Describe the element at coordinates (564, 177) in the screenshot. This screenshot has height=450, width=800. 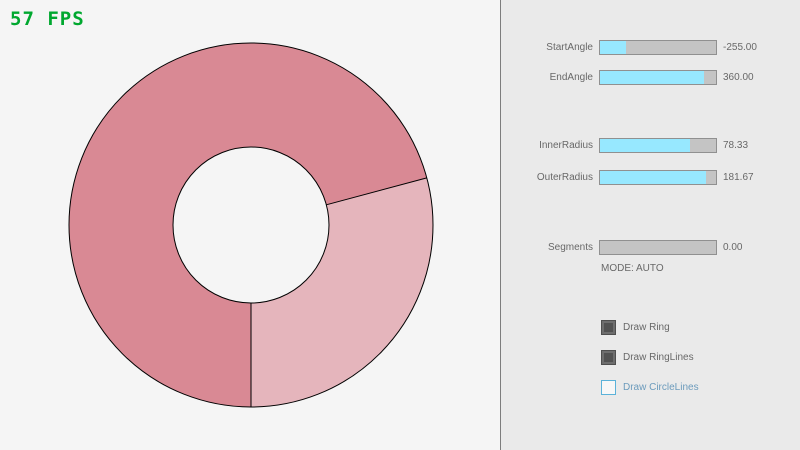
I see `outerradius-label: OuterRadius` at that location.